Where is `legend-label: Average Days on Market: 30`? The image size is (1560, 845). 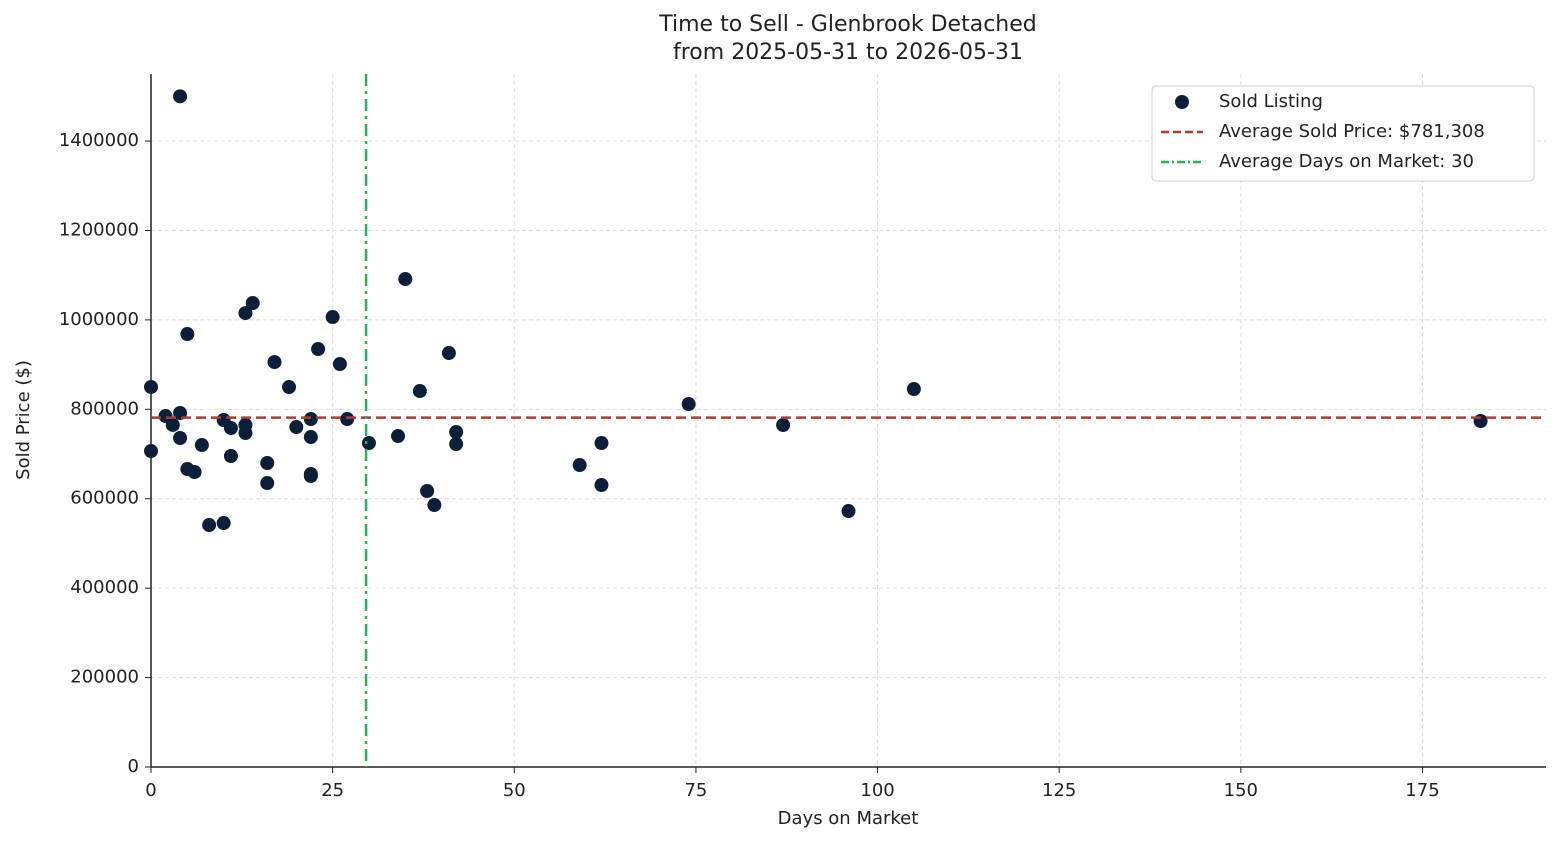
legend-label: Average Days on Market: 30 is located at coordinates (1346, 161).